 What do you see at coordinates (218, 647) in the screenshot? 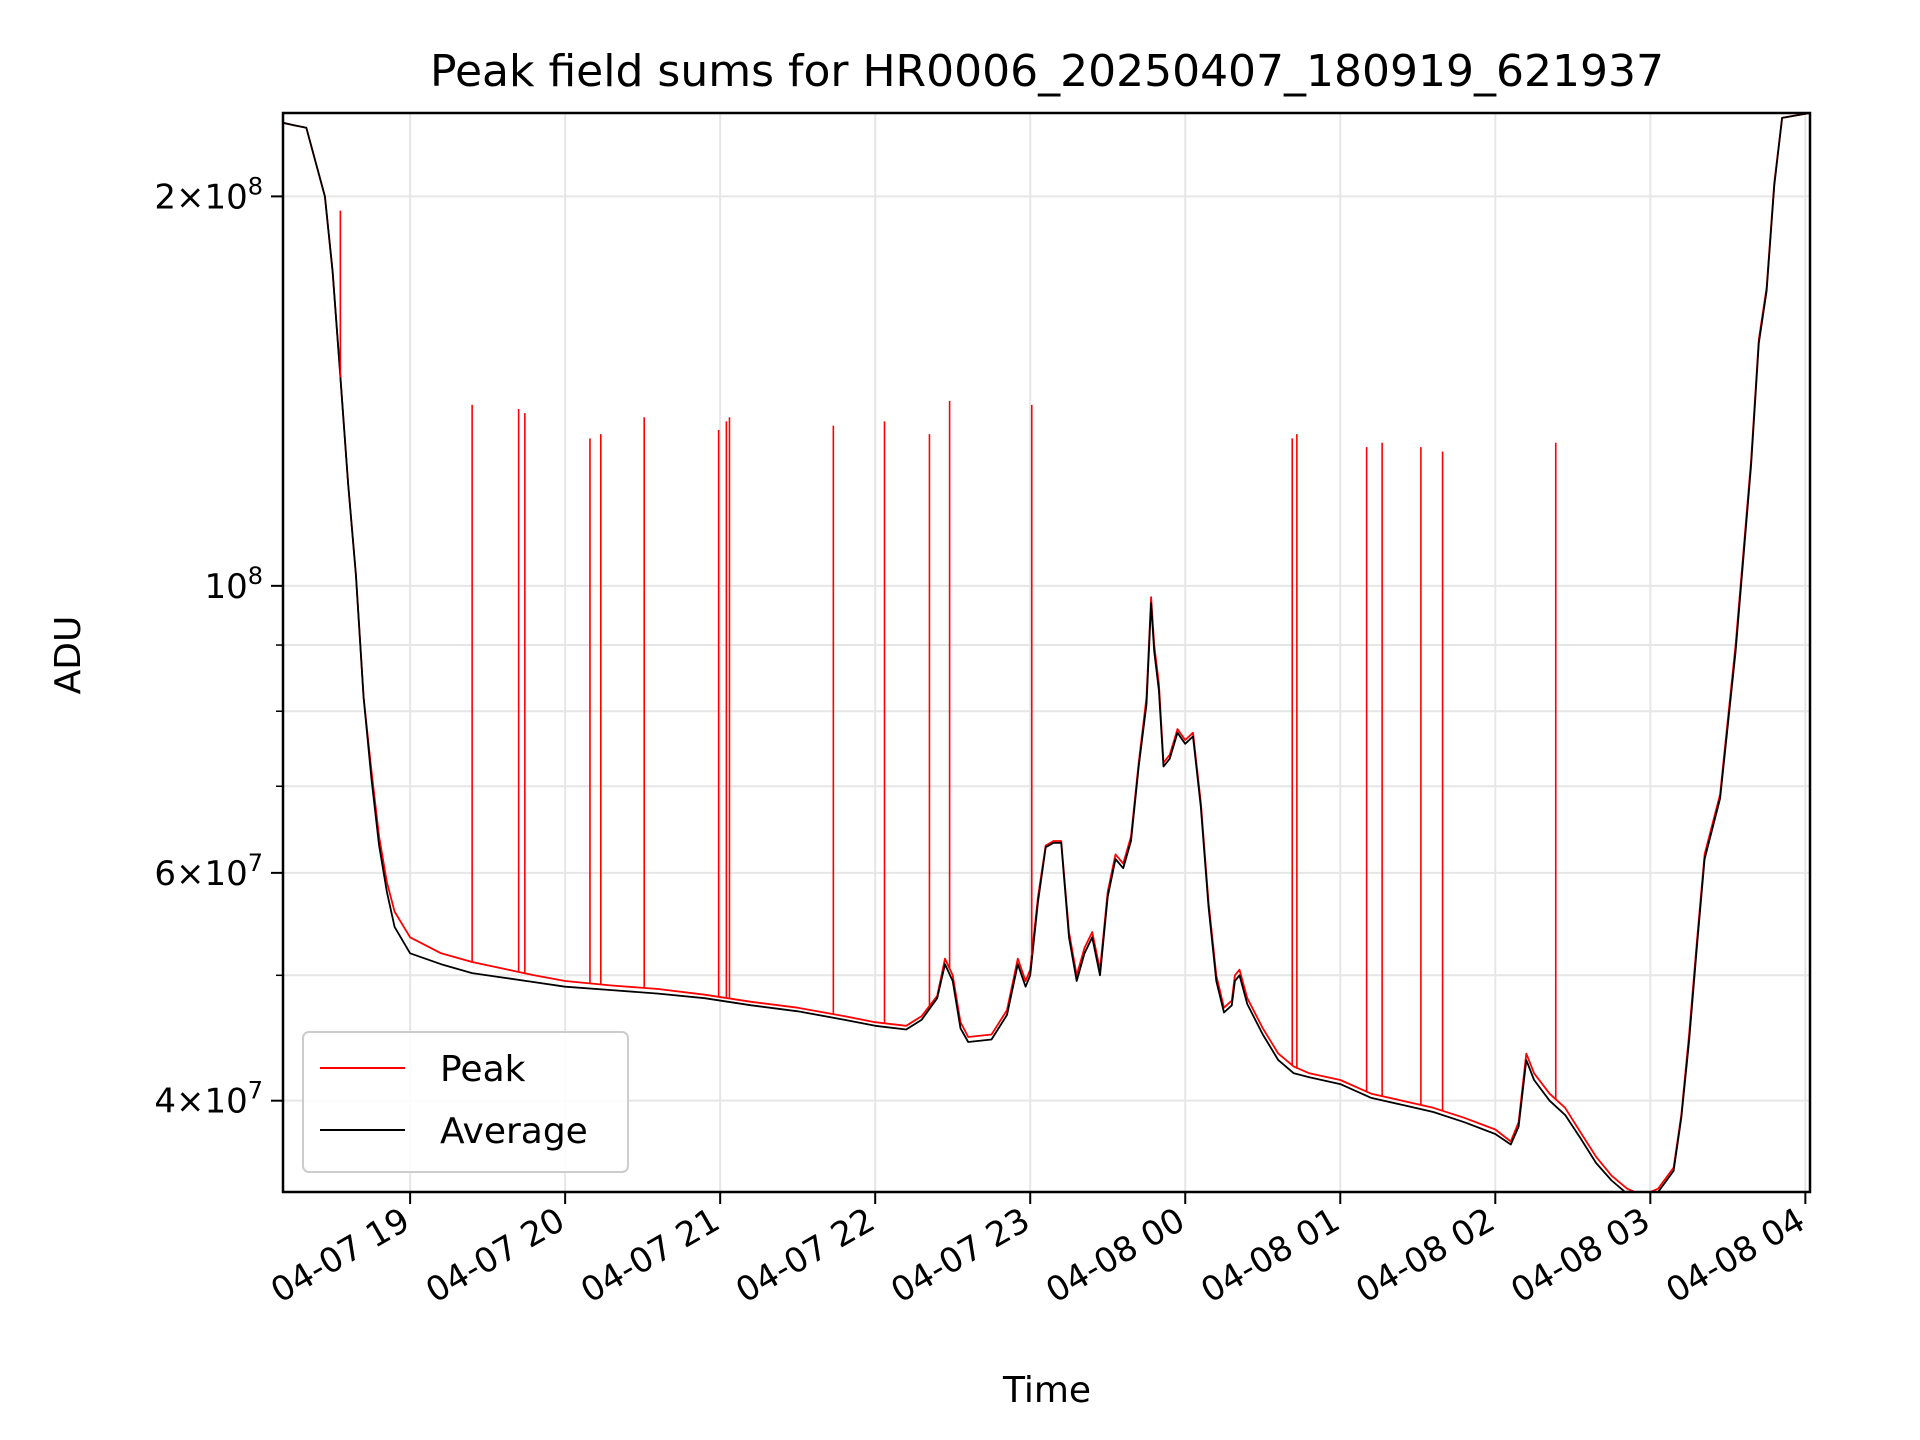
I see `y-ticks: 4×107 6×107 108 2×108` at bounding box center [218, 647].